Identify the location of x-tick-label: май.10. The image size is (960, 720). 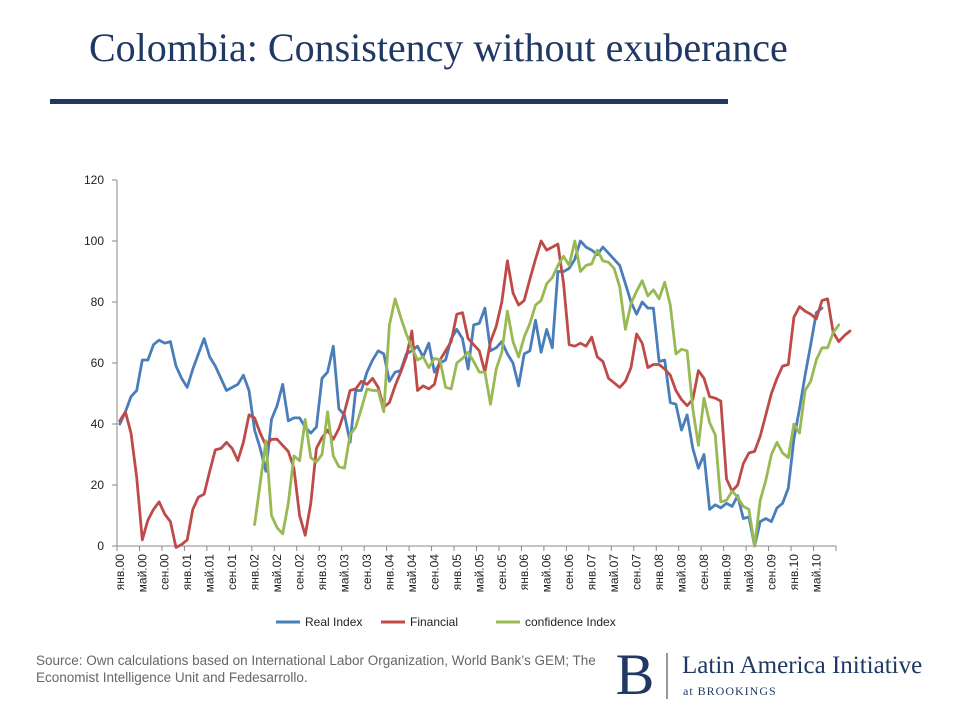
(816, 573).